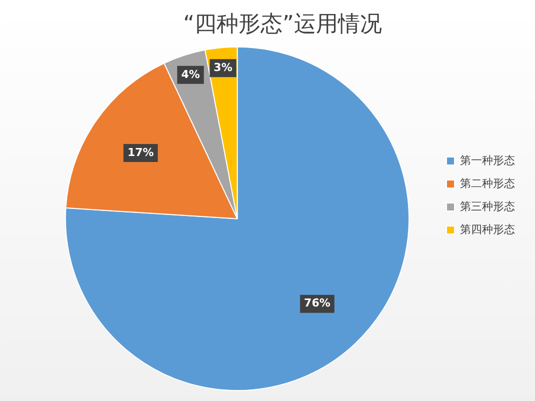  Describe the element at coordinates (190, 74) in the screenshot. I see `data-label: 4%` at that location.